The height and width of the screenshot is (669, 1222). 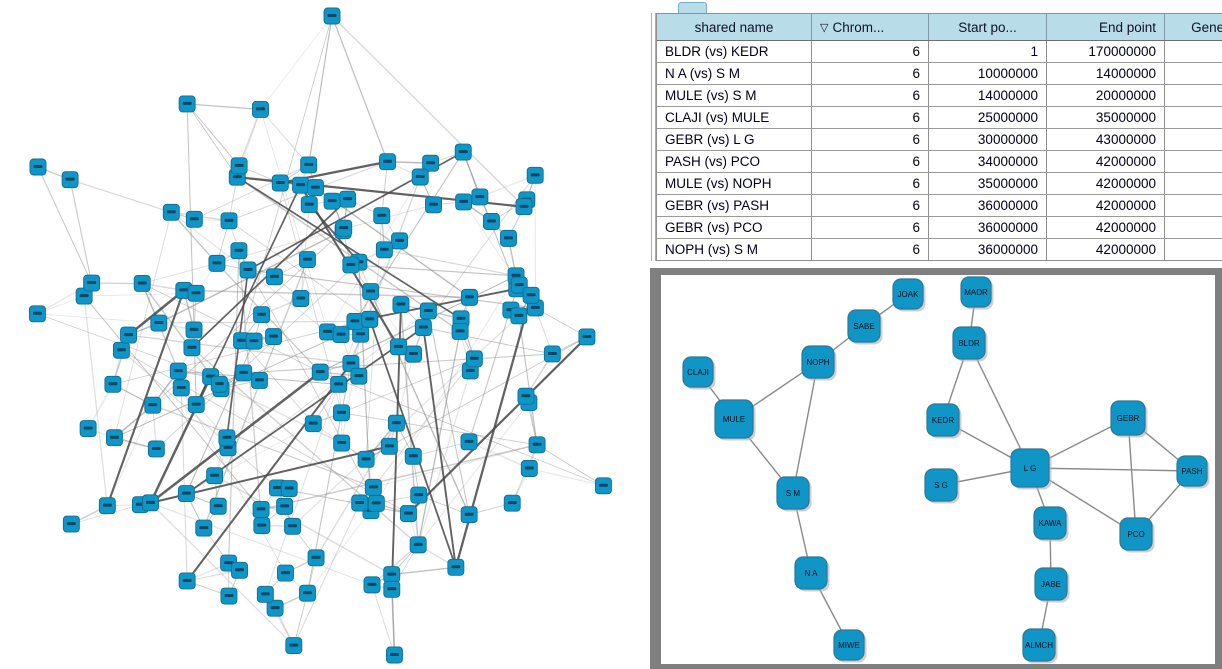 I want to click on cell-value: 35000000, so click(x=987, y=183).